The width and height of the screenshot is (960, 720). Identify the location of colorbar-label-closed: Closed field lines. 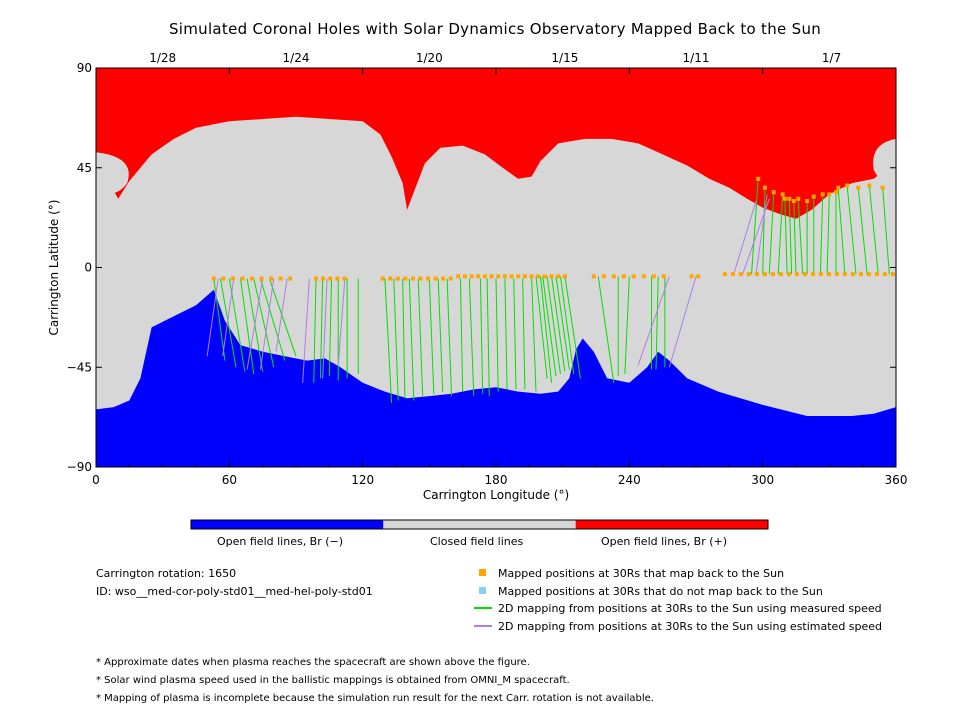
(477, 541).